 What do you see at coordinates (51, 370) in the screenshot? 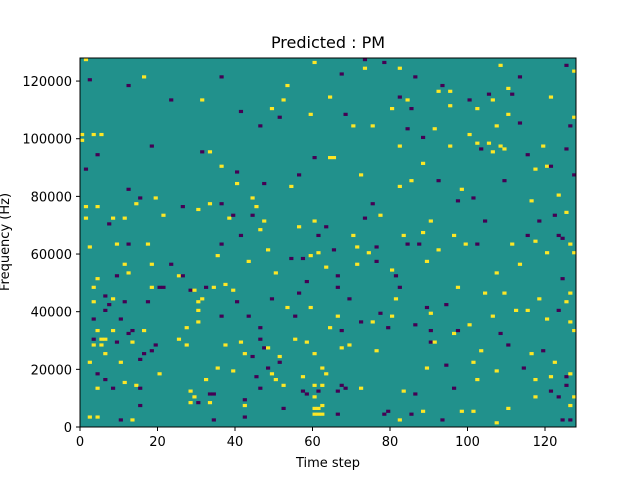
I see `y-tick-label: 20000` at bounding box center [51, 370].